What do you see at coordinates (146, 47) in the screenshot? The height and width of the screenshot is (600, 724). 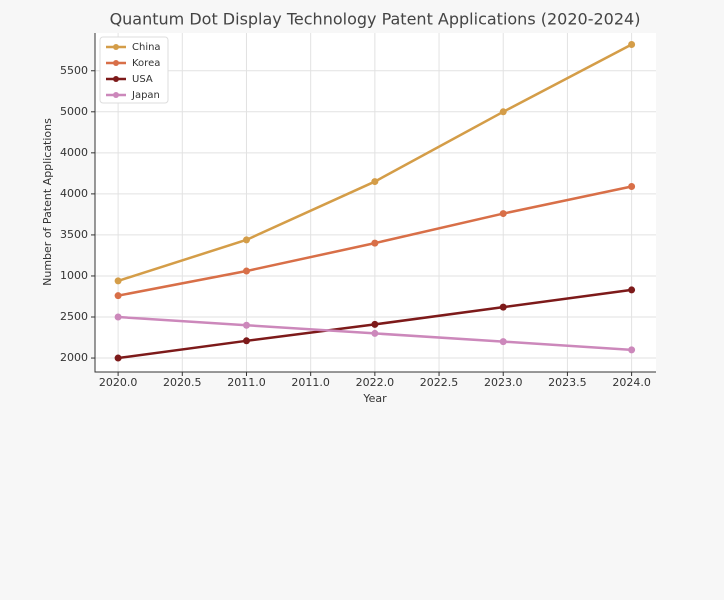 I see `legend-label: China` at bounding box center [146, 47].